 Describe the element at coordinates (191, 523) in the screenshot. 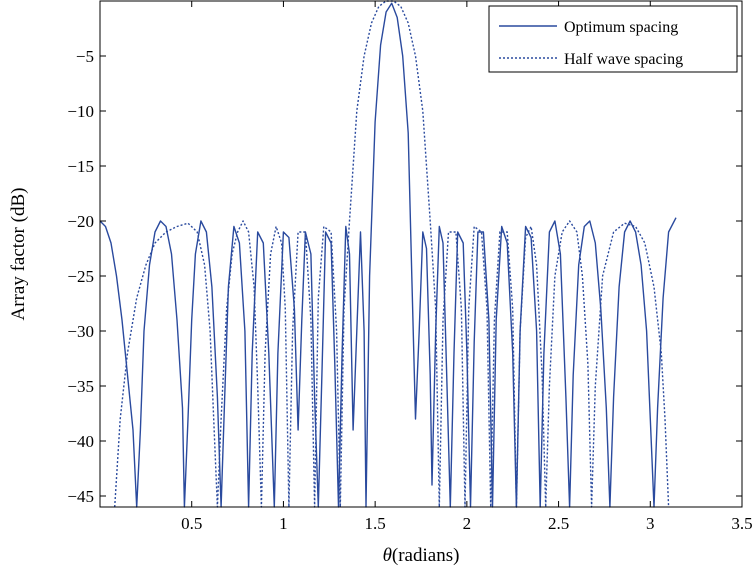

I see `x-tick-label: 0.5` at that location.